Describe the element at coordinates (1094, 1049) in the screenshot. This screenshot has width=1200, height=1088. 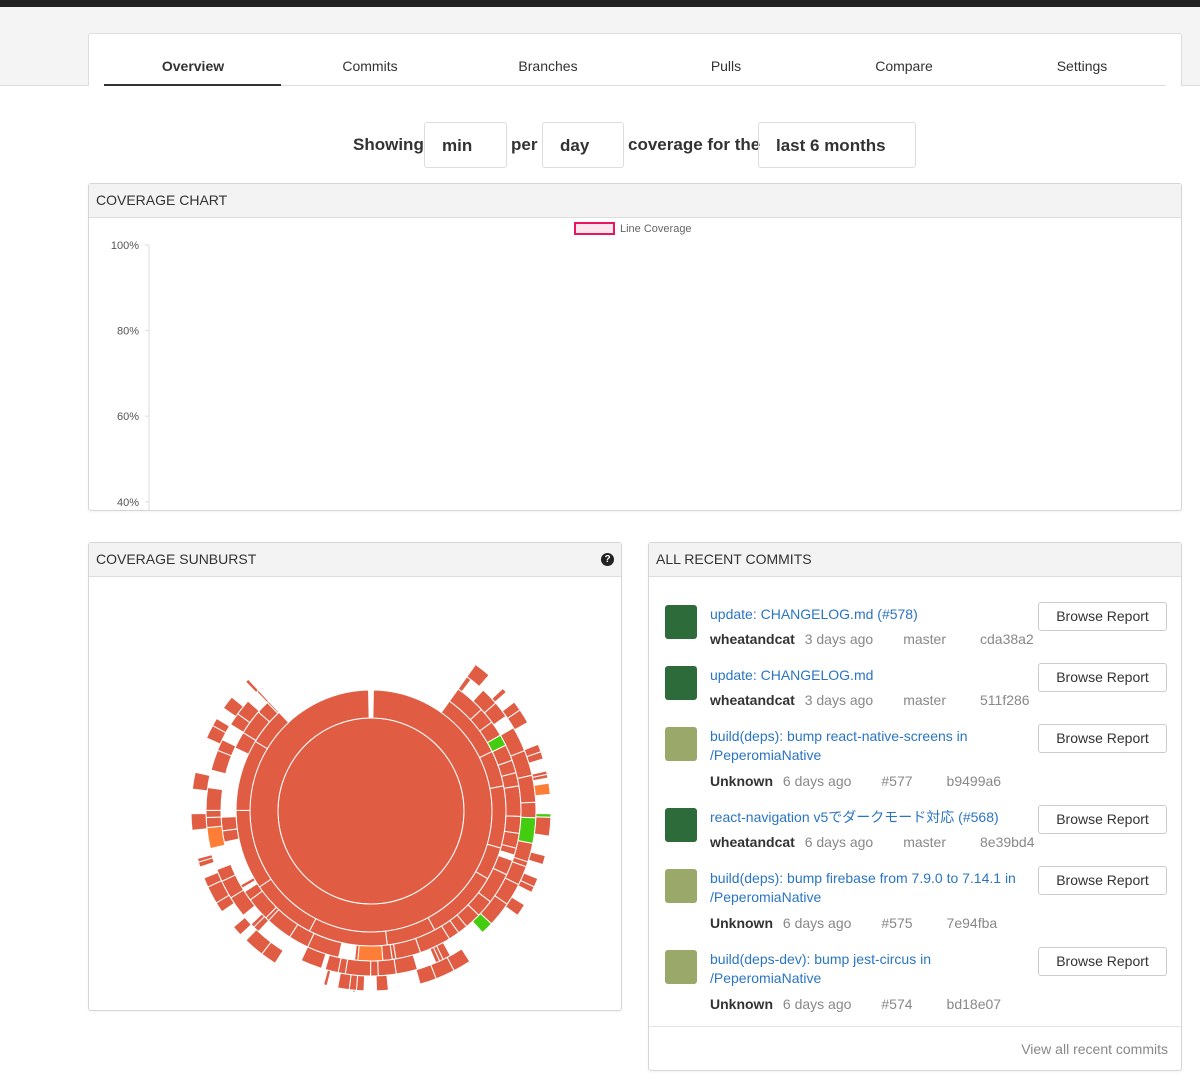
I see `view-all-link: View all recent commits` at that location.